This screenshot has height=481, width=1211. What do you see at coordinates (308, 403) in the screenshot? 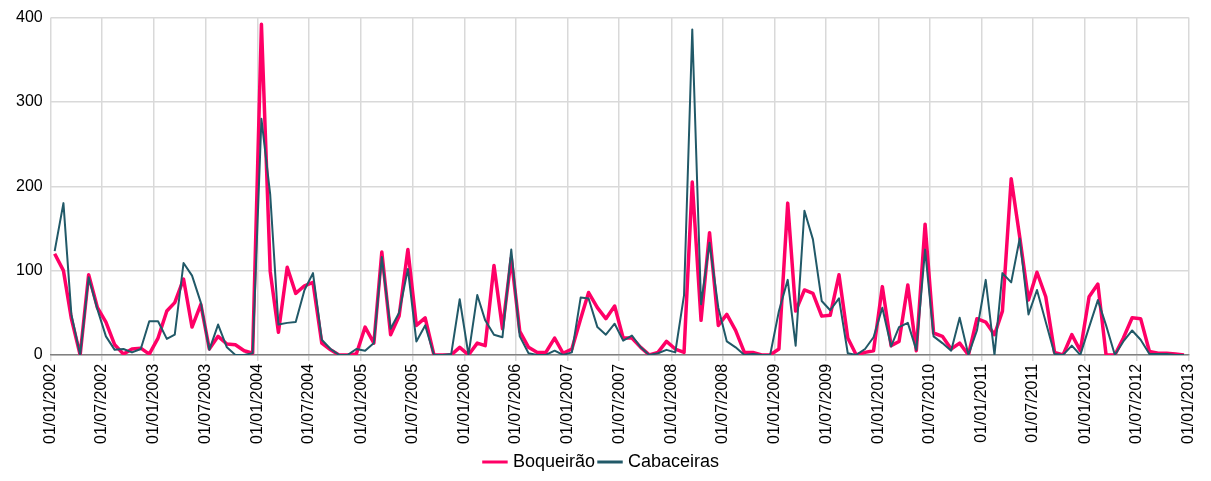
I see `x-tick-label: 01/07/2004` at bounding box center [308, 403].